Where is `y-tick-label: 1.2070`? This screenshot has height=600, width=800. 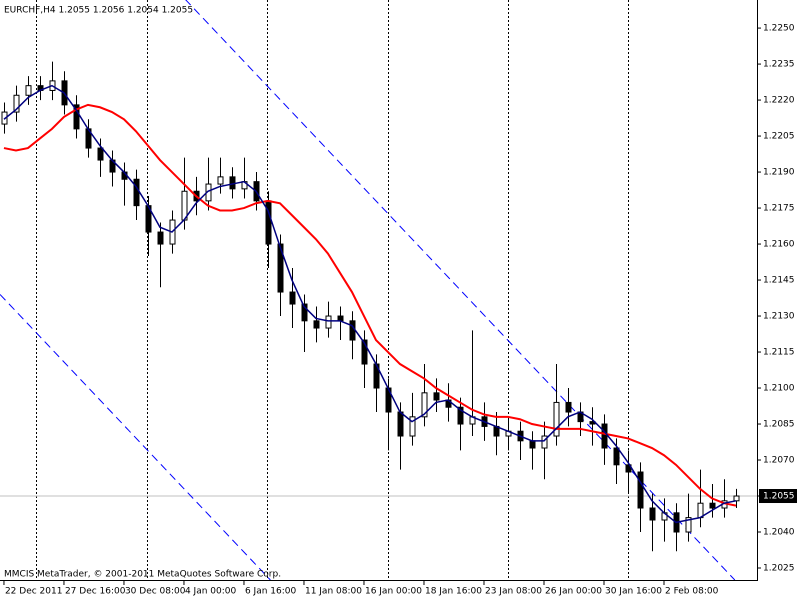
y-tick-label: 1.2070 is located at coordinates (779, 461).